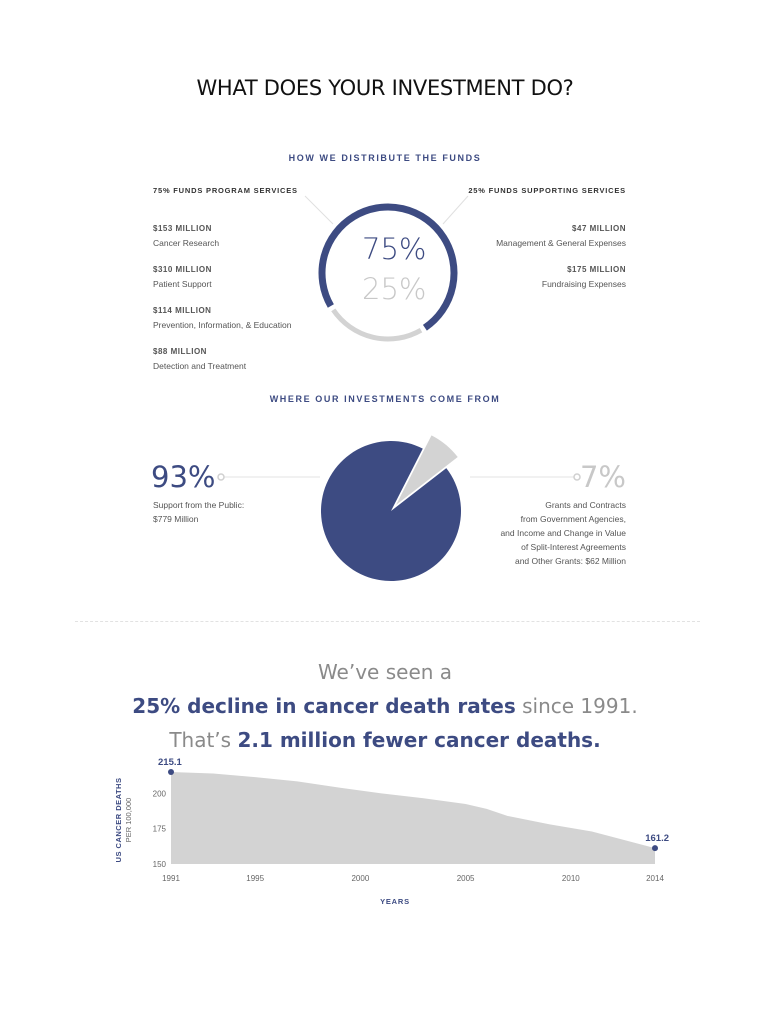  What do you see at coordinates (391, 511) in the screenshot?
I see `pie-slice-public` at bounding box center [391, 511].